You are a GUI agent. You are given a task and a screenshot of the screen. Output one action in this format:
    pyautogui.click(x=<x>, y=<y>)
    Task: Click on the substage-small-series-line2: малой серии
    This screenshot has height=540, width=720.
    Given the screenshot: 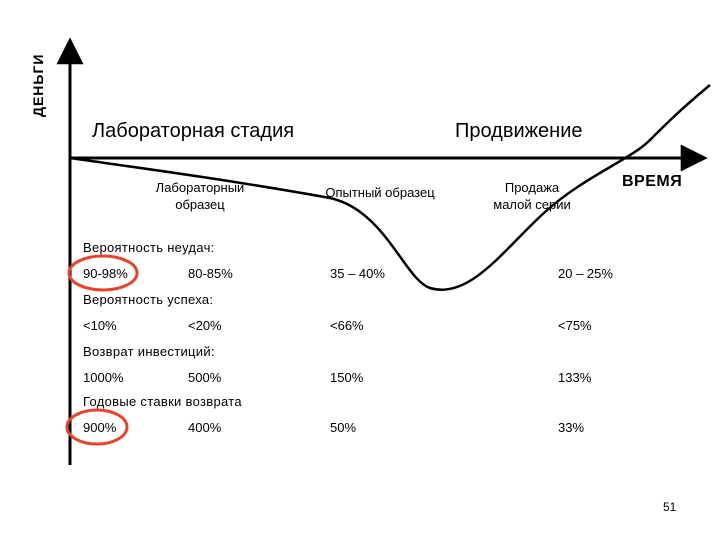 What is the action you would take?
    pyautogui.click(x=532, y=204)
    